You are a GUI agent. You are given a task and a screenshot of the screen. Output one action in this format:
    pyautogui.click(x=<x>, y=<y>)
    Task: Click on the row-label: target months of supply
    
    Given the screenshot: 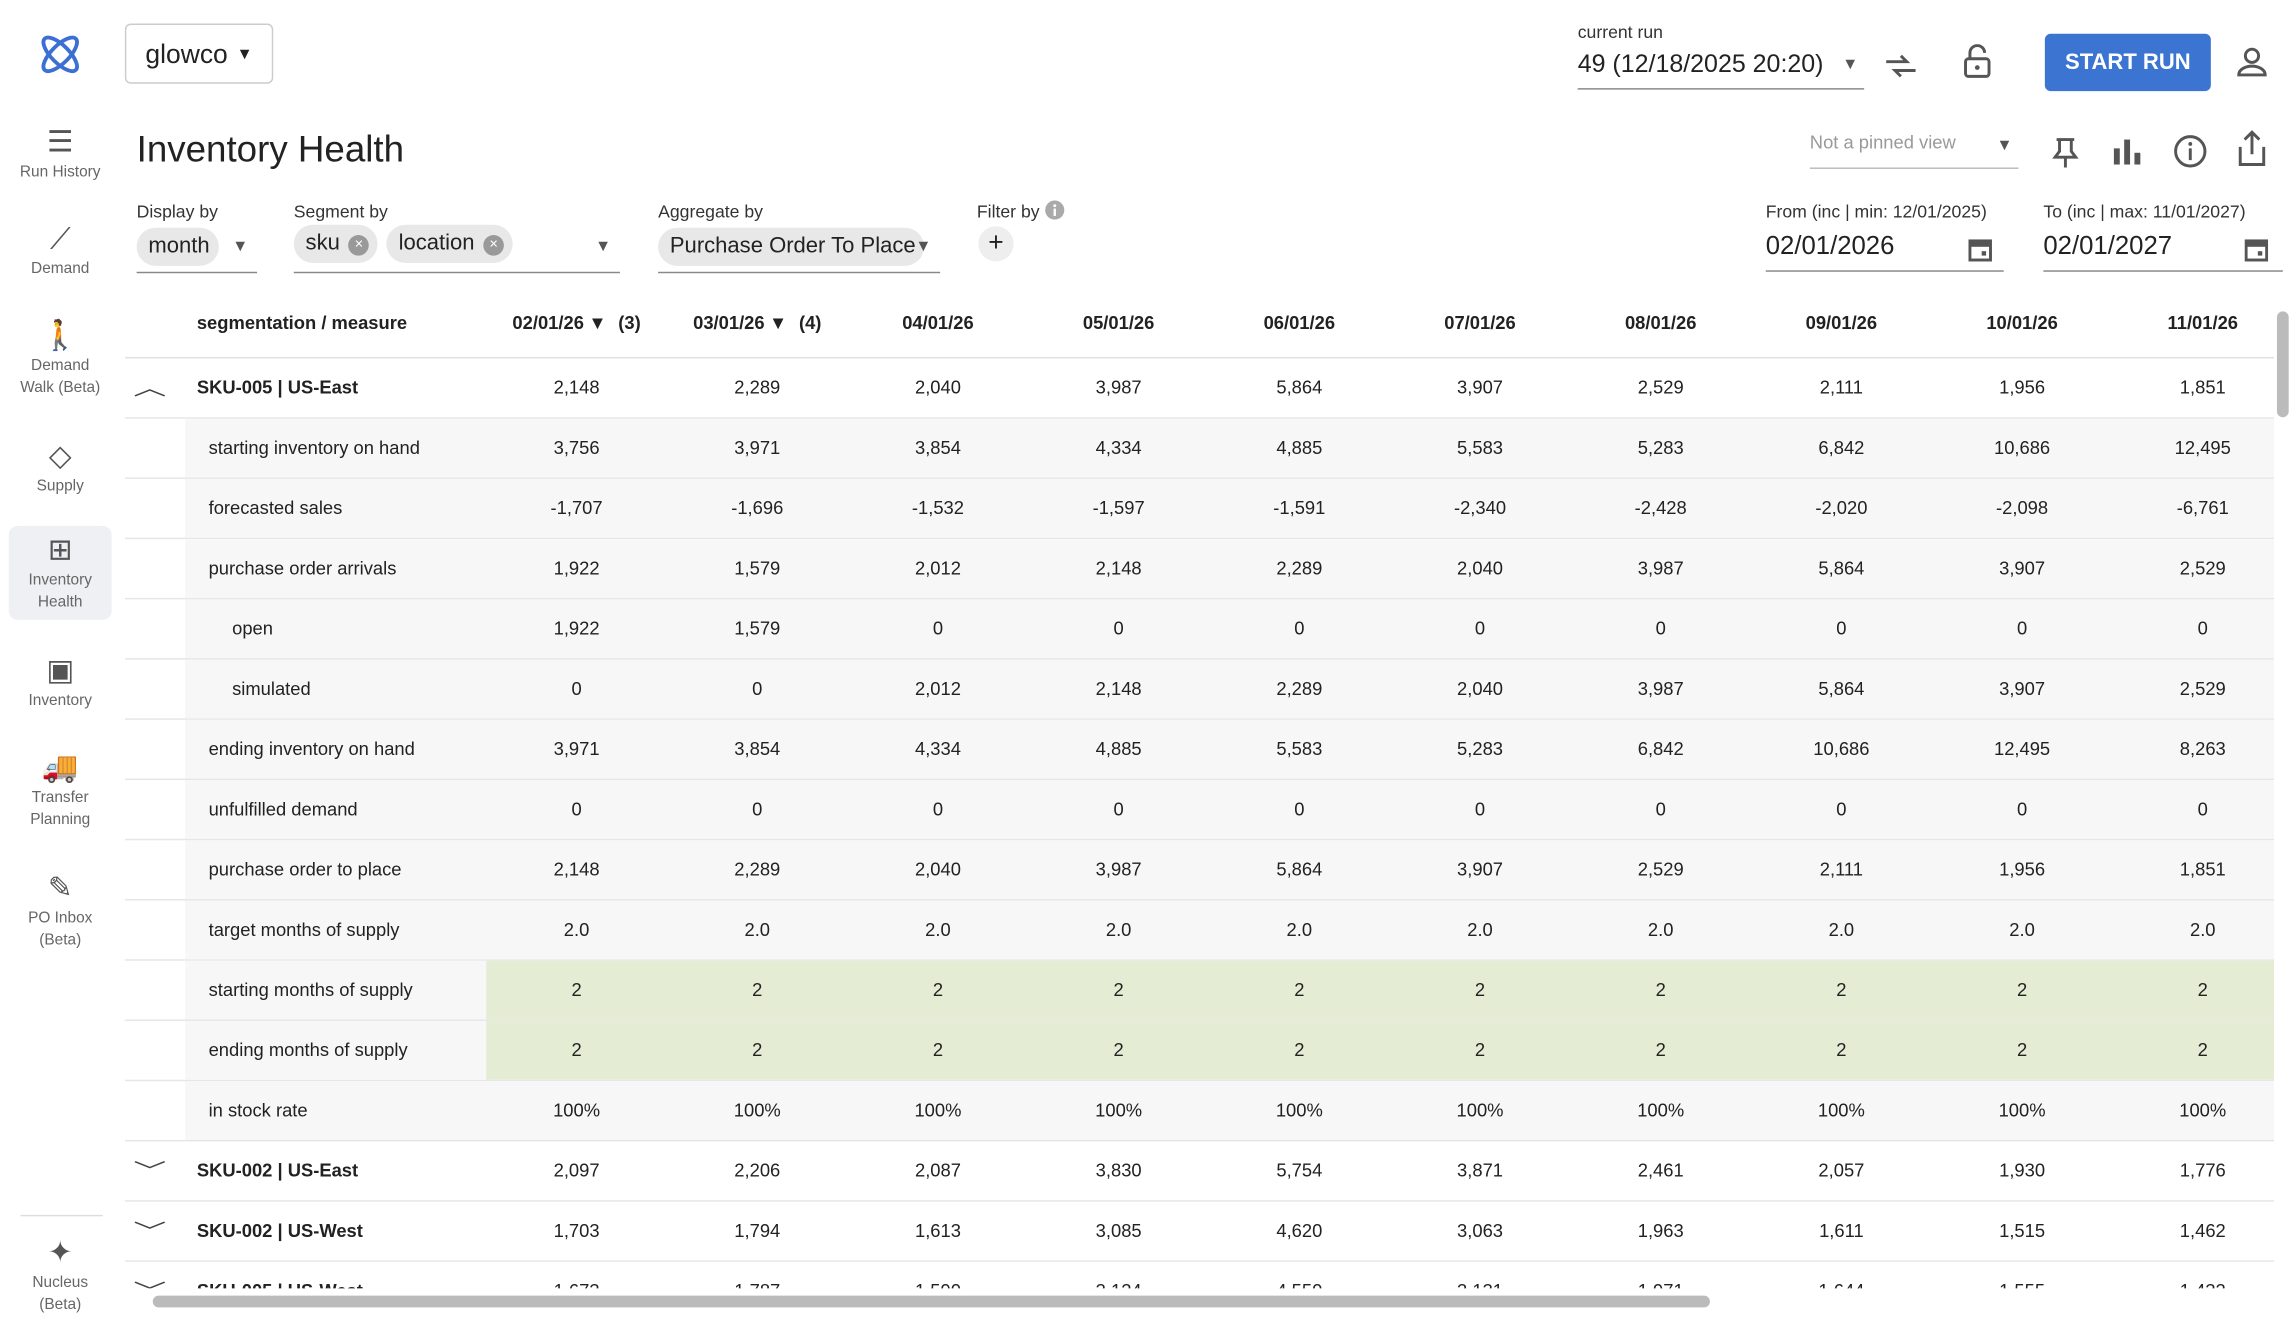 What is the action you would take?
    pyautogui.click(x=304, y=930)
    